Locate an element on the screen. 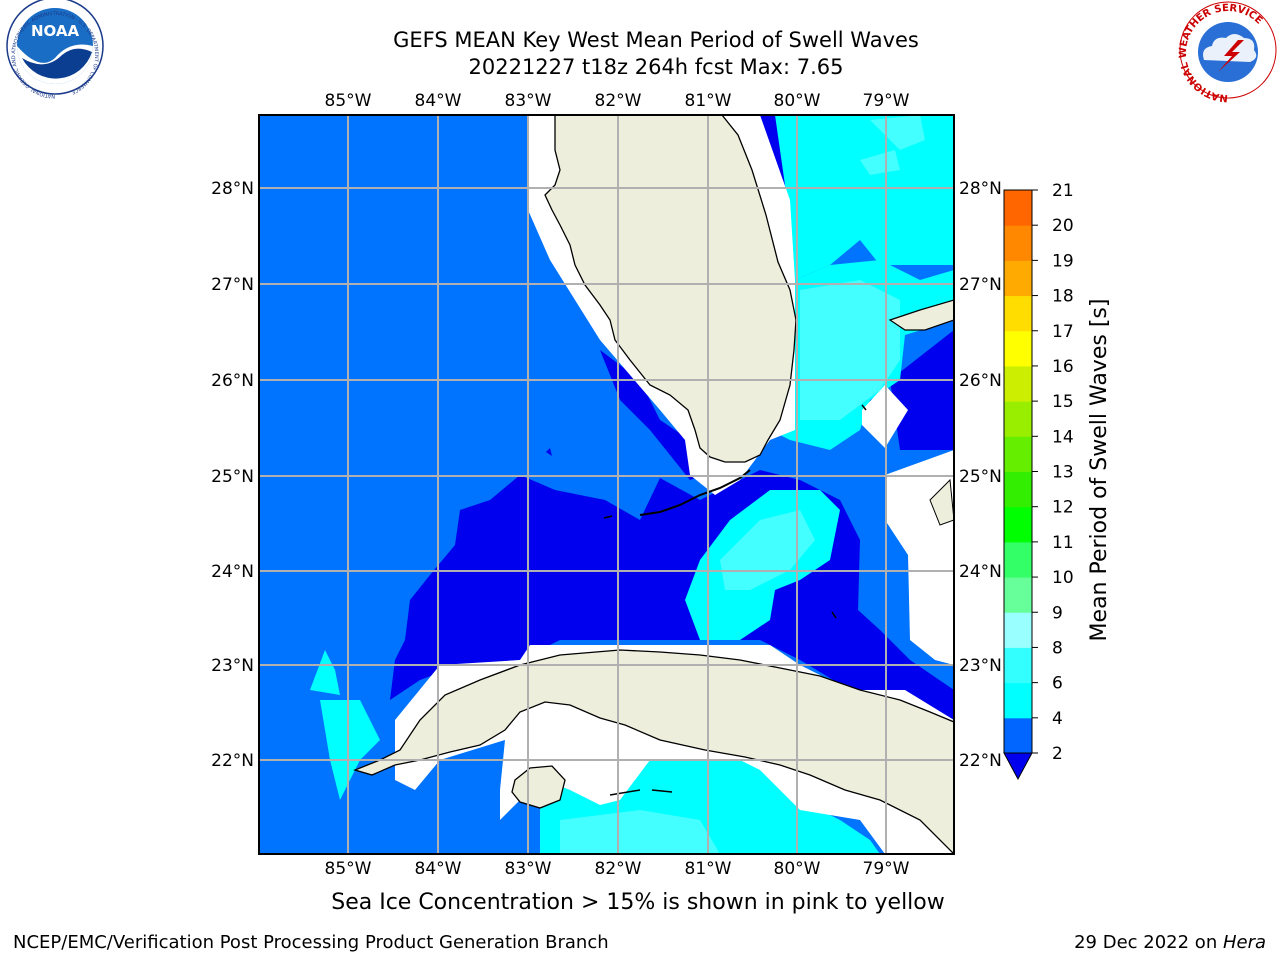 The image size is (1280, 960). colorbar-tick-label: 8 is located at coordinates (1057, 648).